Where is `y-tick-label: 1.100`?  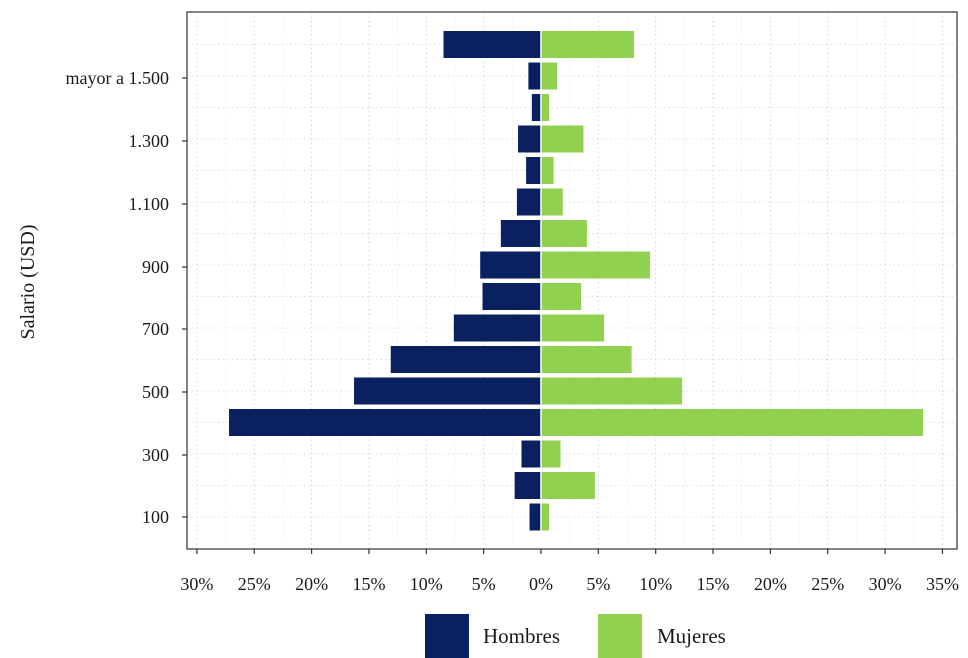
y-tick-label: 1.100 is located at coordinates (149, 204).